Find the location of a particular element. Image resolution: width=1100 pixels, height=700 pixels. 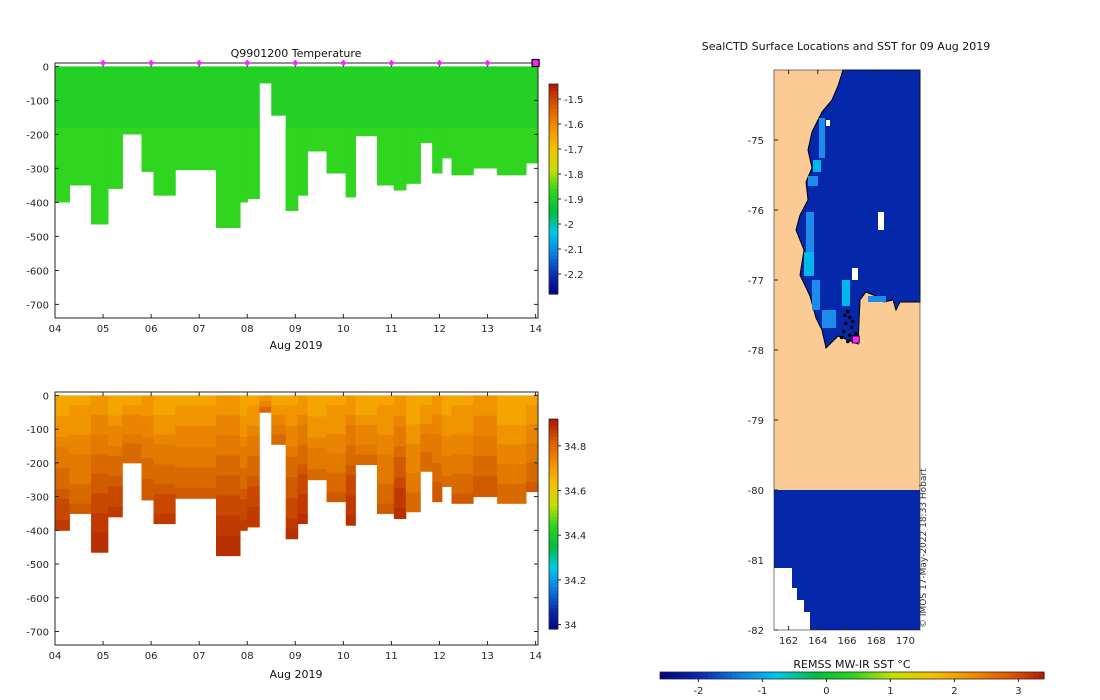

sst-colorbar-tick-label: 2 is located at coordinates (954, 691).